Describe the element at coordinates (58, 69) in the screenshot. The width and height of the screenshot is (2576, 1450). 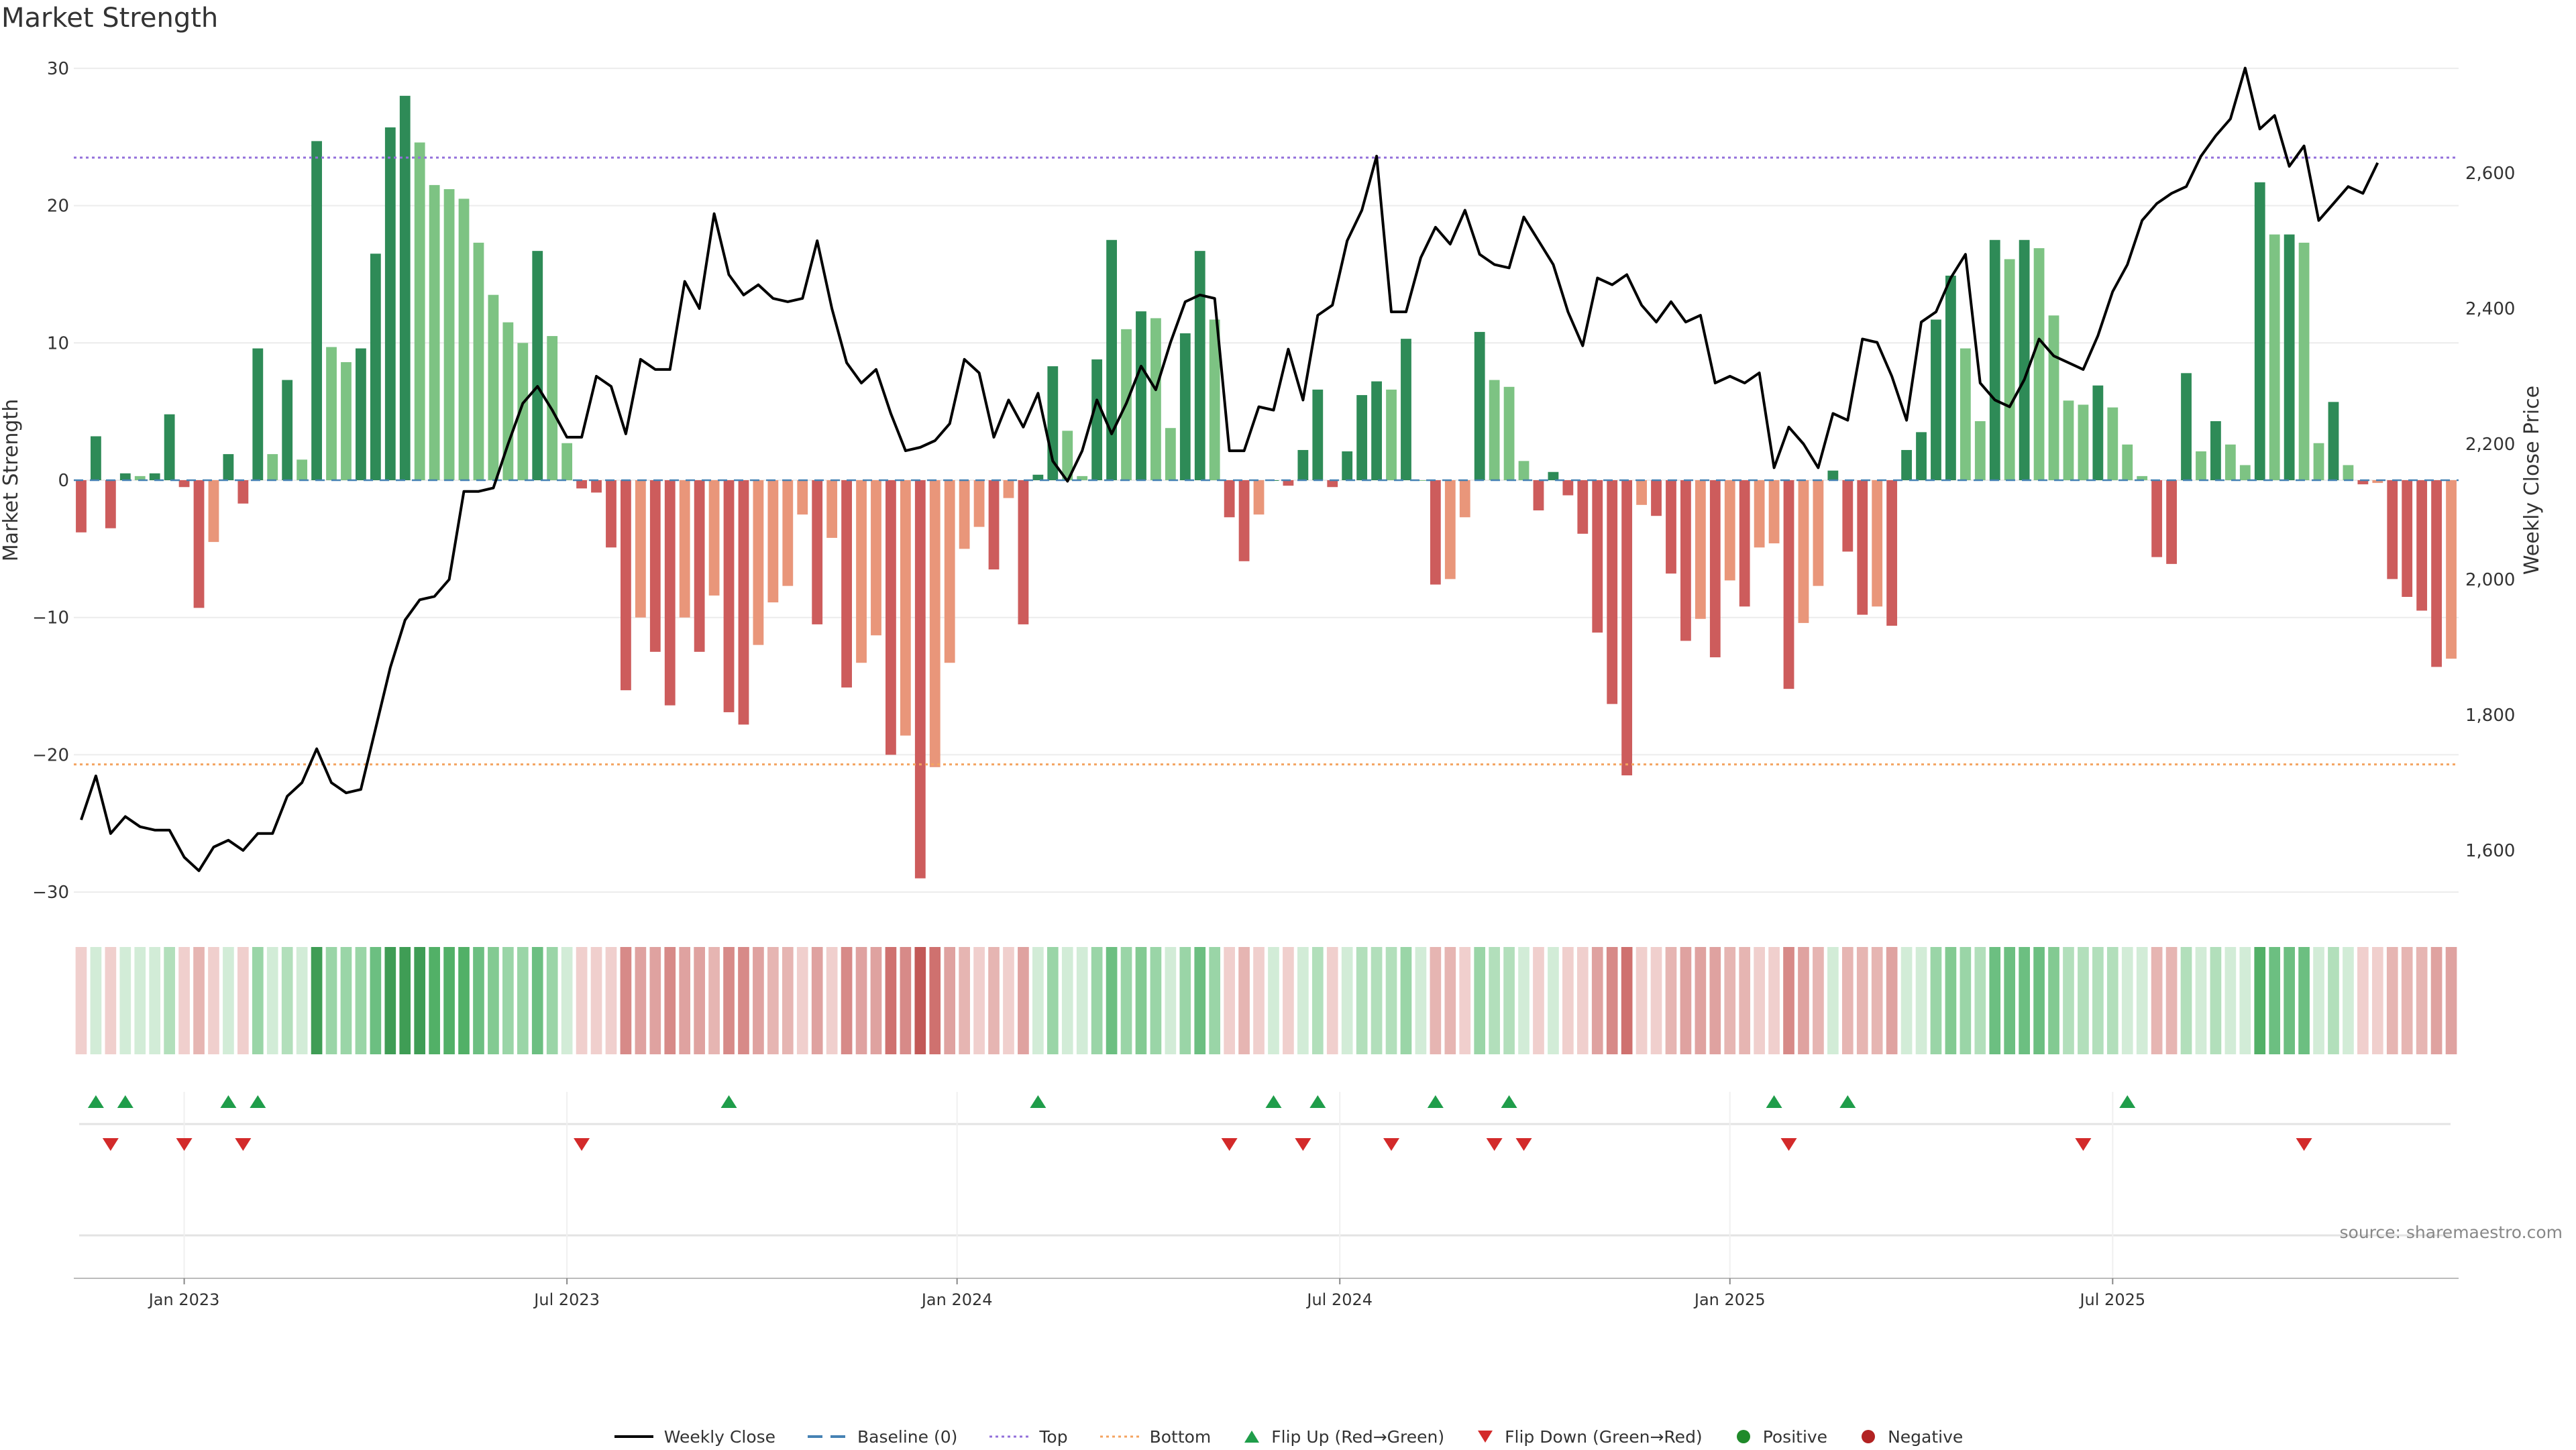
I see `left-tick-label: 30` at that location.